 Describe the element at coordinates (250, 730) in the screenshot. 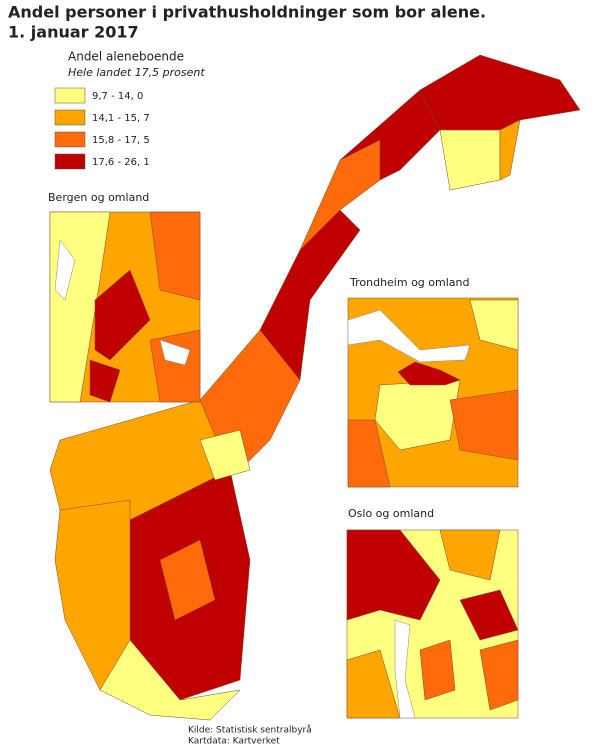

I see `source-line: Kilde: Statistisk sentralbyrå` at that location.